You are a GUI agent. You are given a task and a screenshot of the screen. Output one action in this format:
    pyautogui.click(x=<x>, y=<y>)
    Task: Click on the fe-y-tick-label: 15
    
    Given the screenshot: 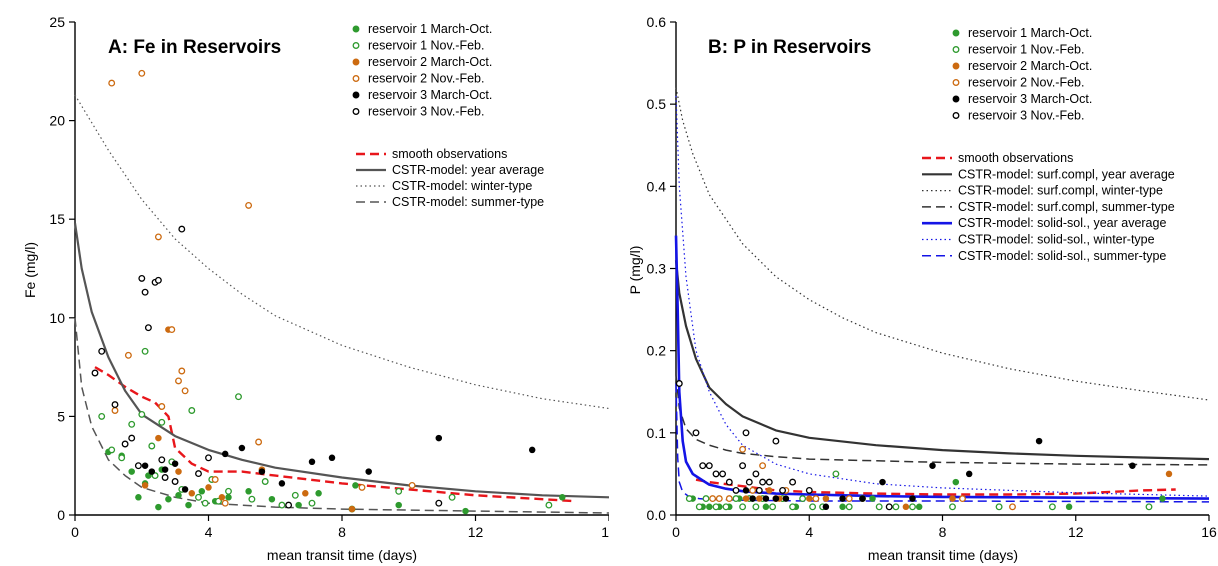 What is the action you would take?
    pyautogui.click(x=57, y=219)
    